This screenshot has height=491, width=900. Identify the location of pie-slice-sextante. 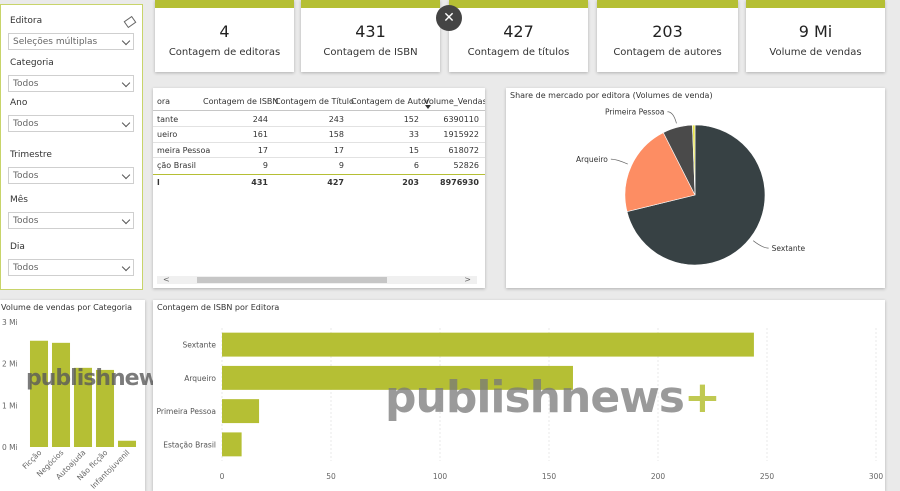
(696, 195).